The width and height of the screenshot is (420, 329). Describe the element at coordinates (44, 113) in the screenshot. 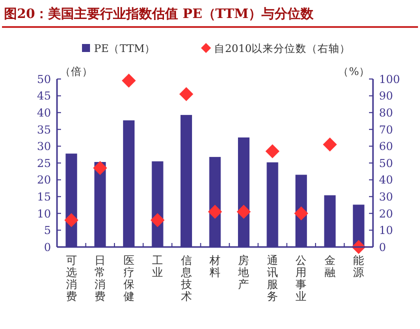

I see `y-tick-label: 40` at that location.